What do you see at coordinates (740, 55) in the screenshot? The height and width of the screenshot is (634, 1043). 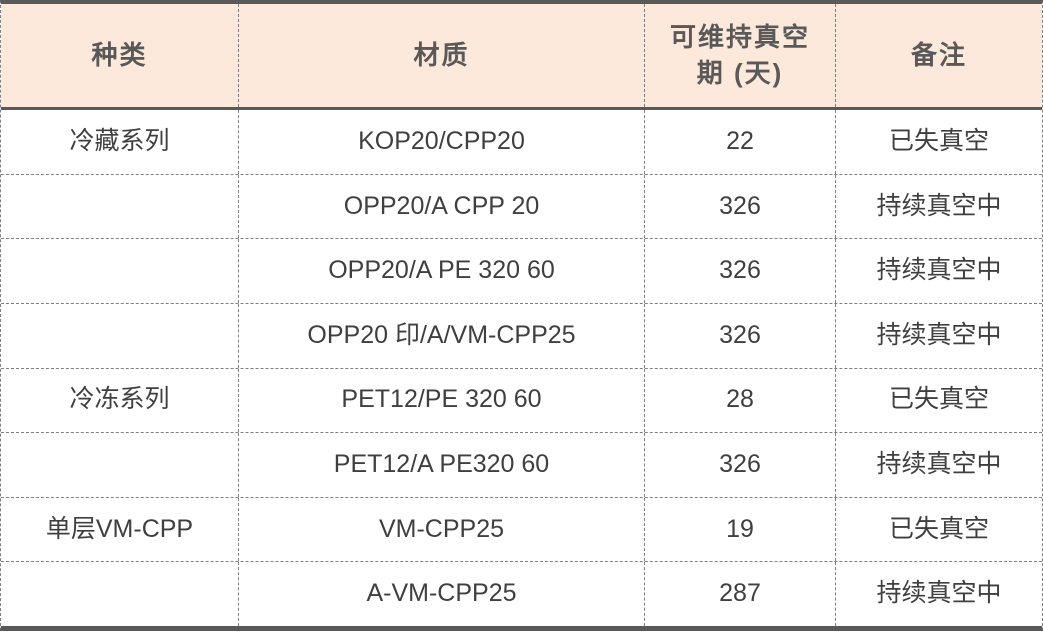 I see `header-vacuum-days: 可维持真空 期 (天)` at bounding box center [740, 55].